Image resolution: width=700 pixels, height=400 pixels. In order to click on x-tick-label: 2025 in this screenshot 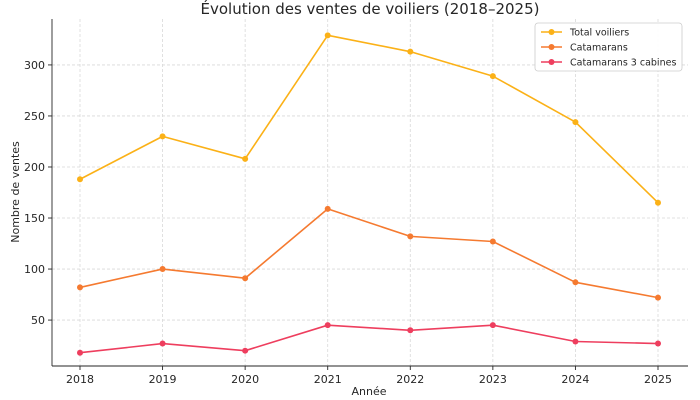, I will do `click(658, 379)`.